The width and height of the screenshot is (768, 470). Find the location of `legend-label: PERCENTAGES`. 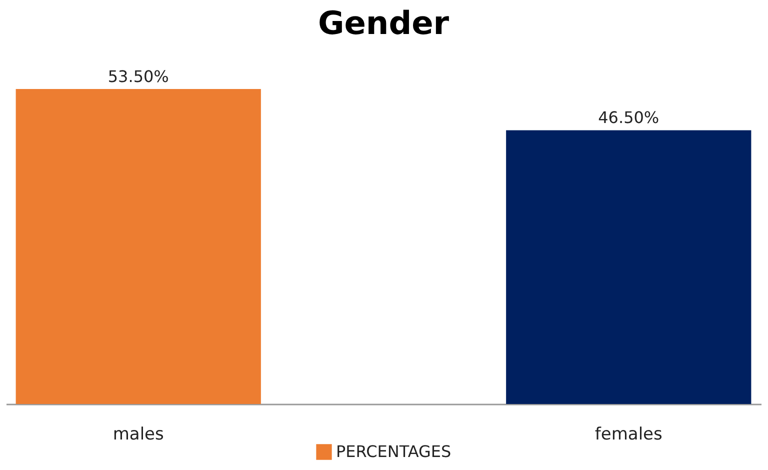

legend-label: PERCENTAGES is located at coordinates (394, 451).